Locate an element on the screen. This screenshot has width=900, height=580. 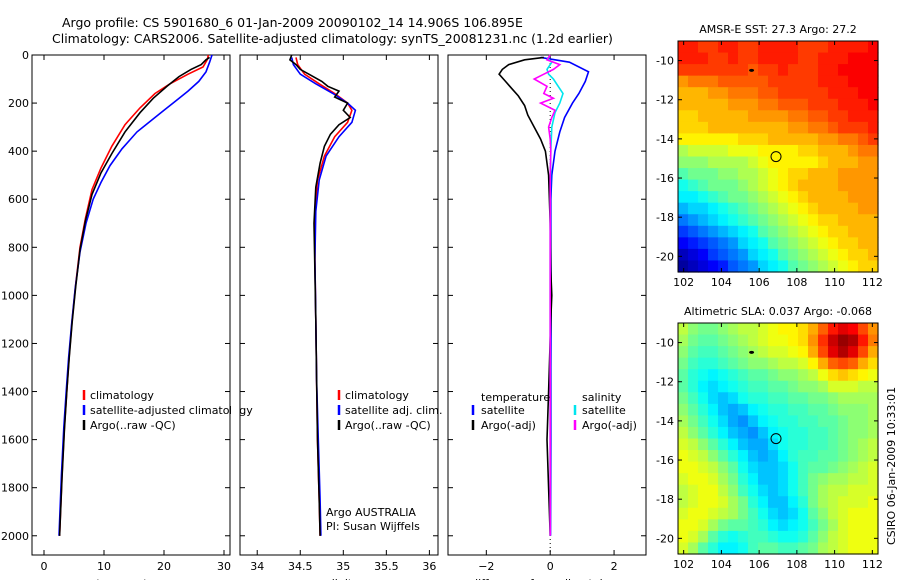
pi-label: PI: Susan Wijffels is located at coordinates (373, 526).